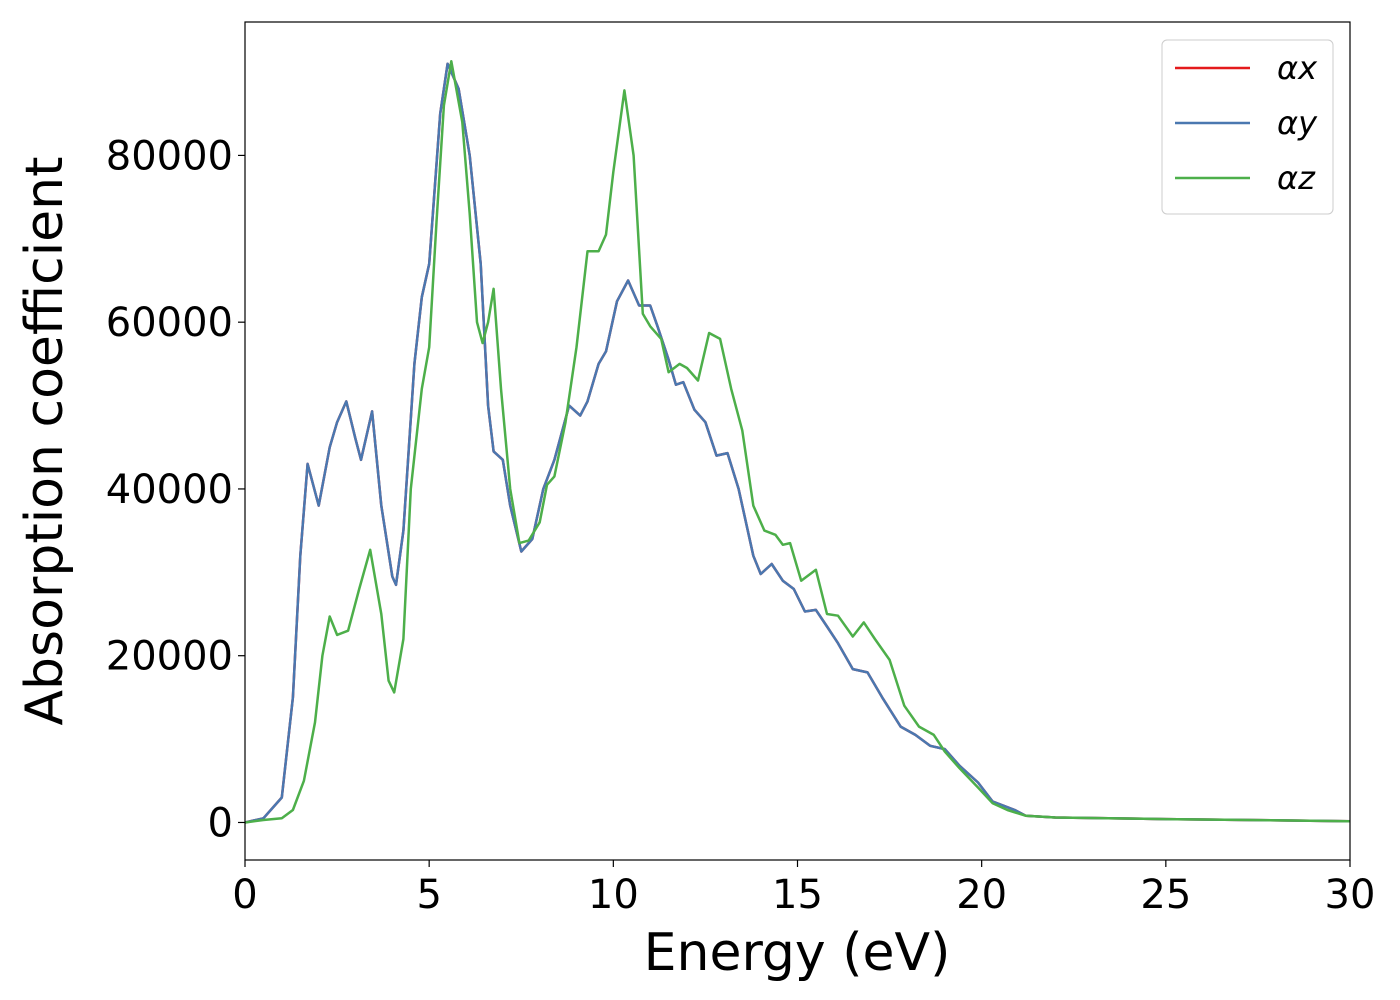 Image resolution: width=1400 pixels, height=1000 pixels. Describe the element at coordinates (169, 490) in the screenshot. I see `y-tick-label: 40000` at that location.